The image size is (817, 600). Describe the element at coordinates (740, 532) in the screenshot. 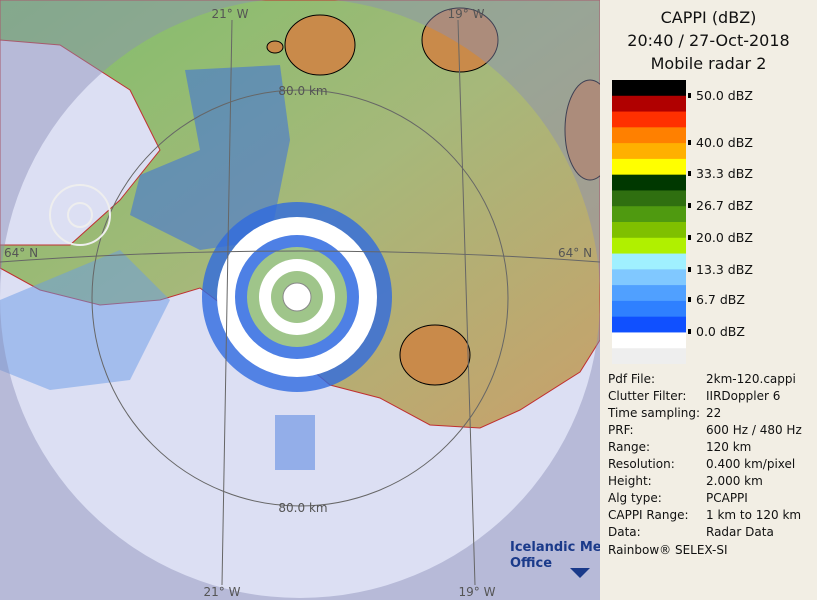

I see `info-value: Radar Data` at that location.